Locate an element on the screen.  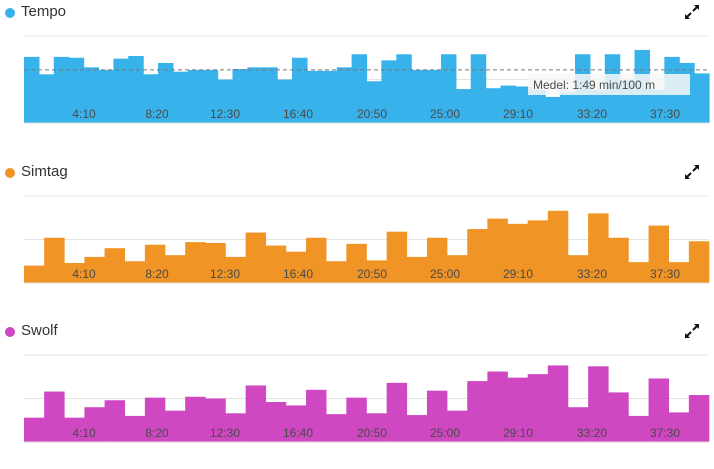
swolf-chart-title: Swolf is located at coordinates (39, 330).